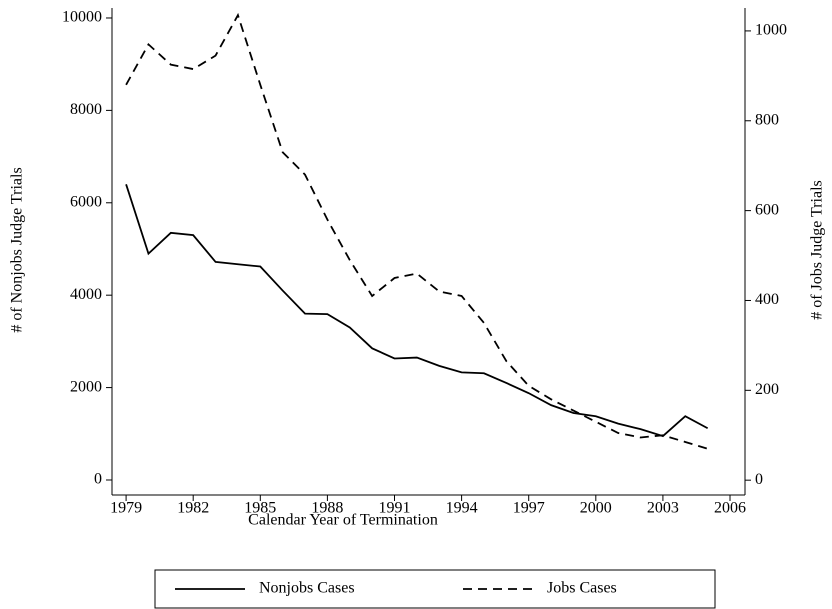 This screenshot has width=832, height=609. Describe the element at coordinates (767, 119) in the screenshot. I see `y2-tick-label: 800` at that location.